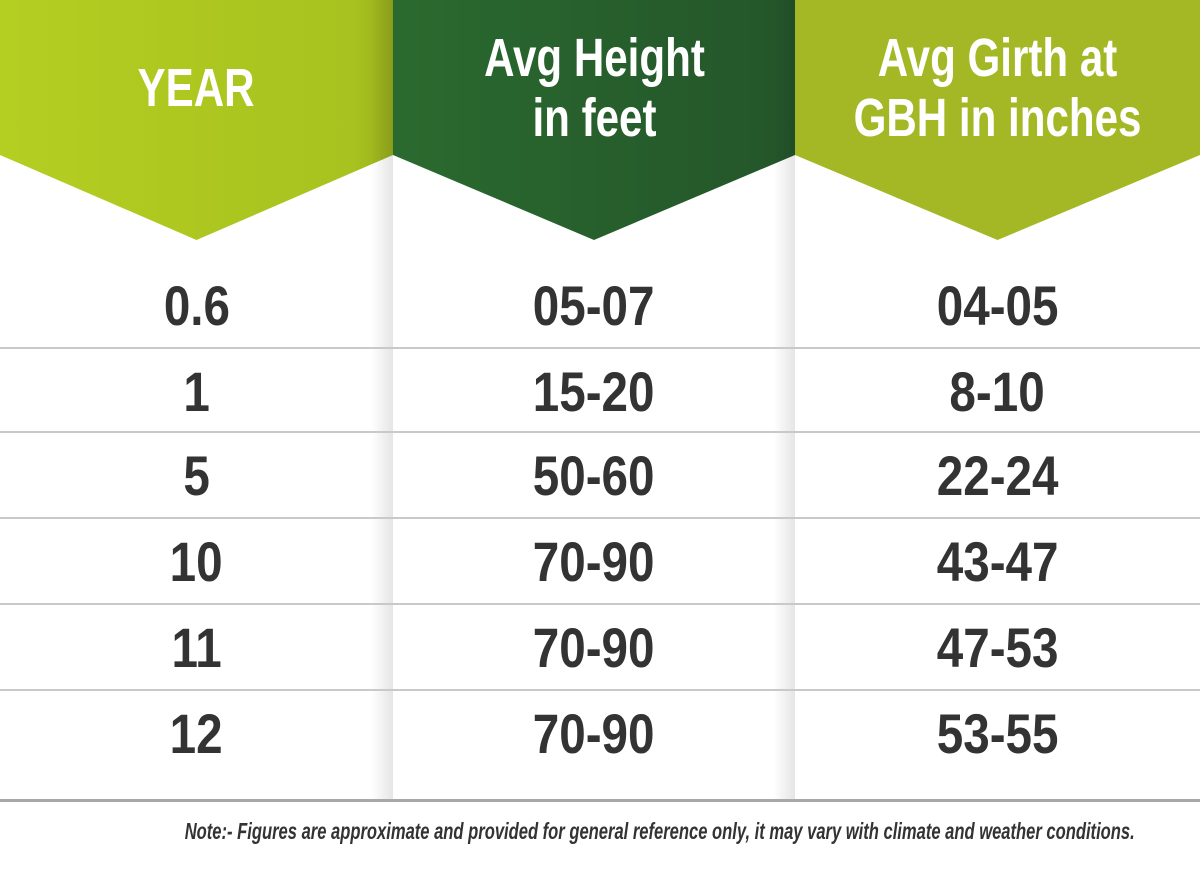 This screenshot has width=1200, height=879. I want to click on cell-value: 05-07, so click(594, 305).